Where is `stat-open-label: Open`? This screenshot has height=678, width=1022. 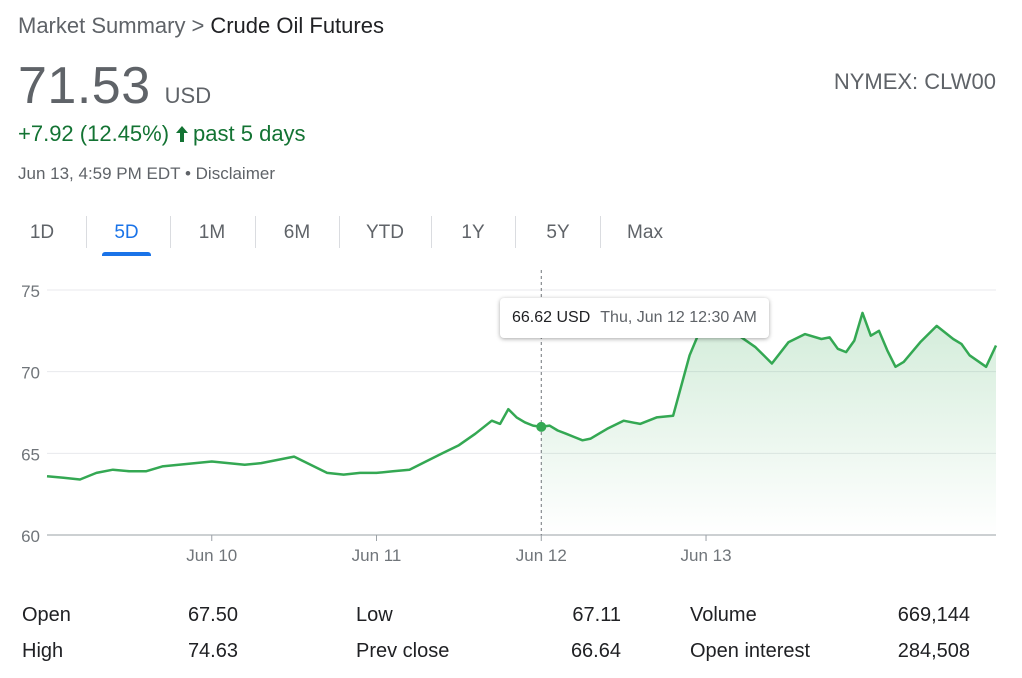
stat-open-label: Open is located at coordinates (46, 615).